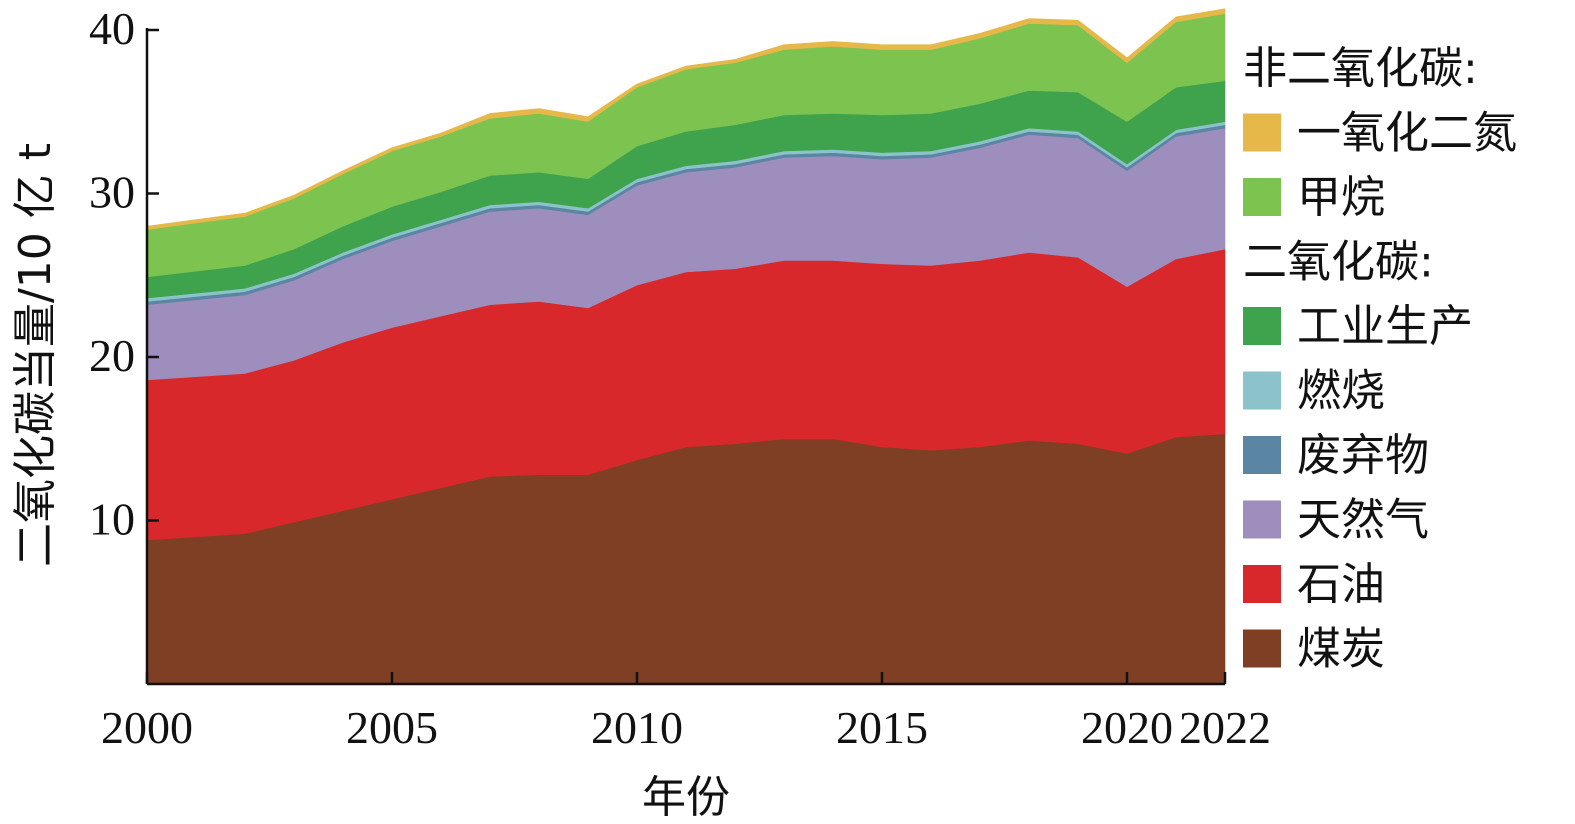  Describe the element at coordinates (35, 355) in the screenshot. I see `y-axis-title: 二氧化碳当量/10 亿 t` at that location.